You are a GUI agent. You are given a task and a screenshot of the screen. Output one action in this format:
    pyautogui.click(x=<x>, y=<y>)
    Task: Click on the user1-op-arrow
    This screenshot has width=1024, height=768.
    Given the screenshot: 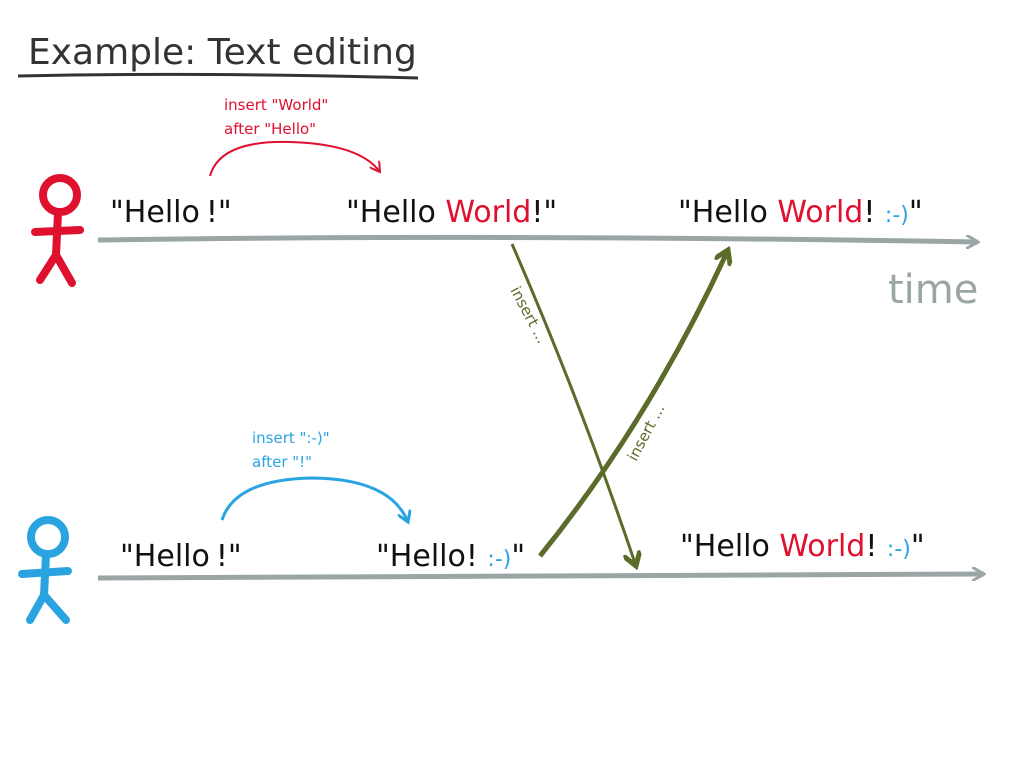 What is the action you would take?
    pyautogui.click(x=294, y=158)
    